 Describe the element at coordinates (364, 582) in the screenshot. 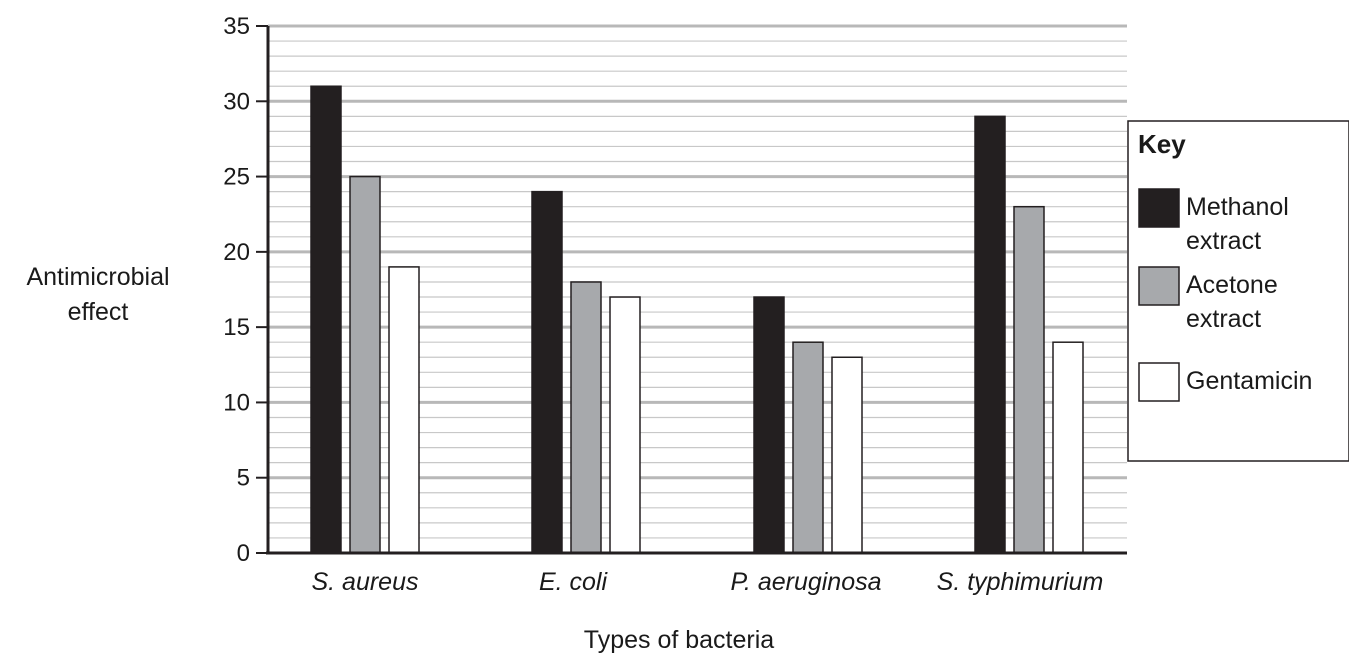

I see `x-tick-label: S. aureus` at that location.